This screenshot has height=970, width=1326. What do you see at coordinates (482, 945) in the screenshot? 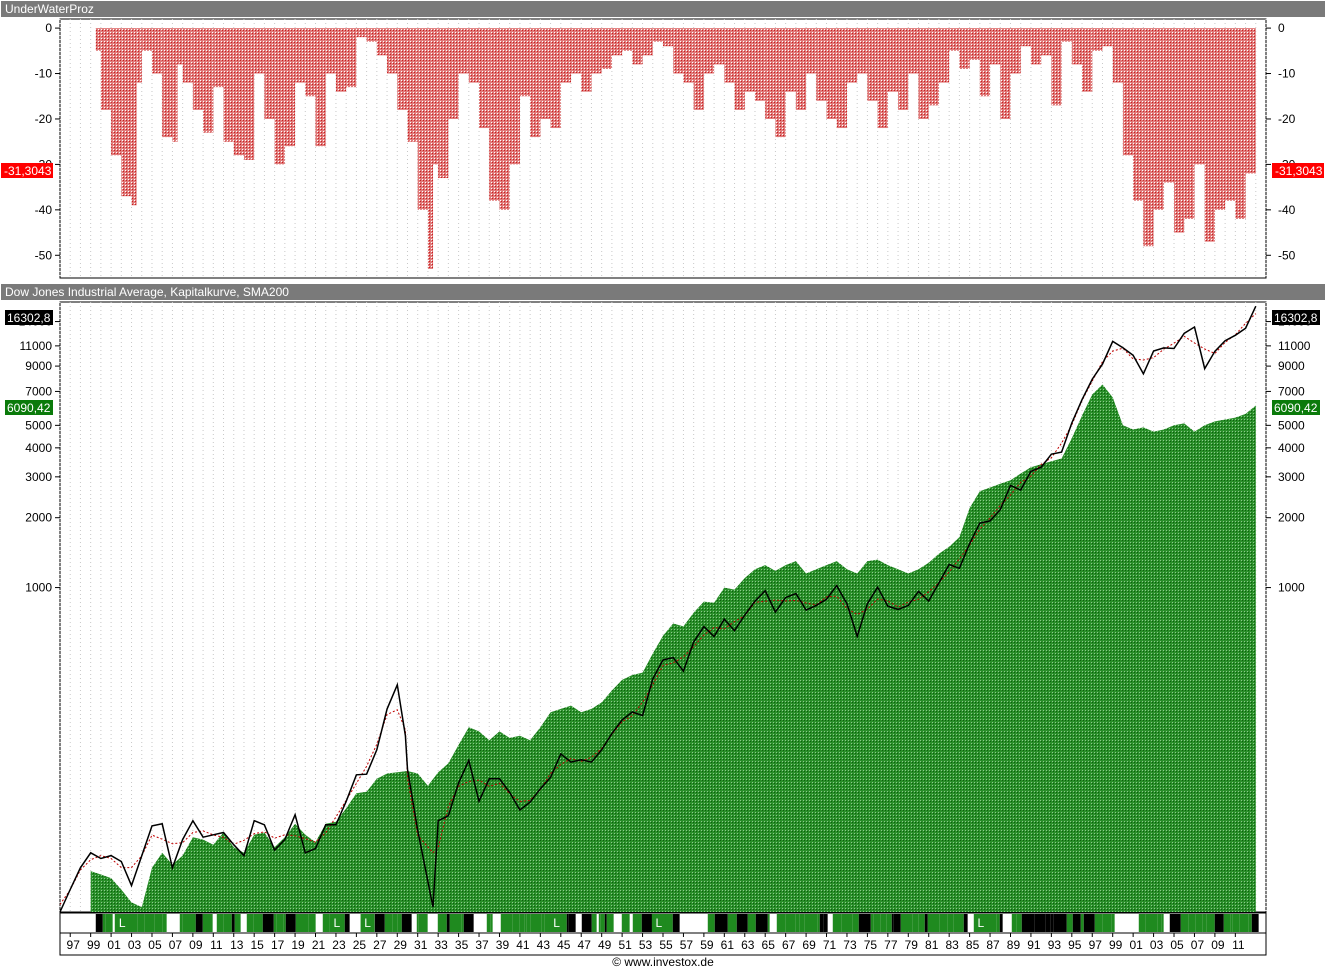
I see `x-tick-label: 37` at bounding box center [482, 945].